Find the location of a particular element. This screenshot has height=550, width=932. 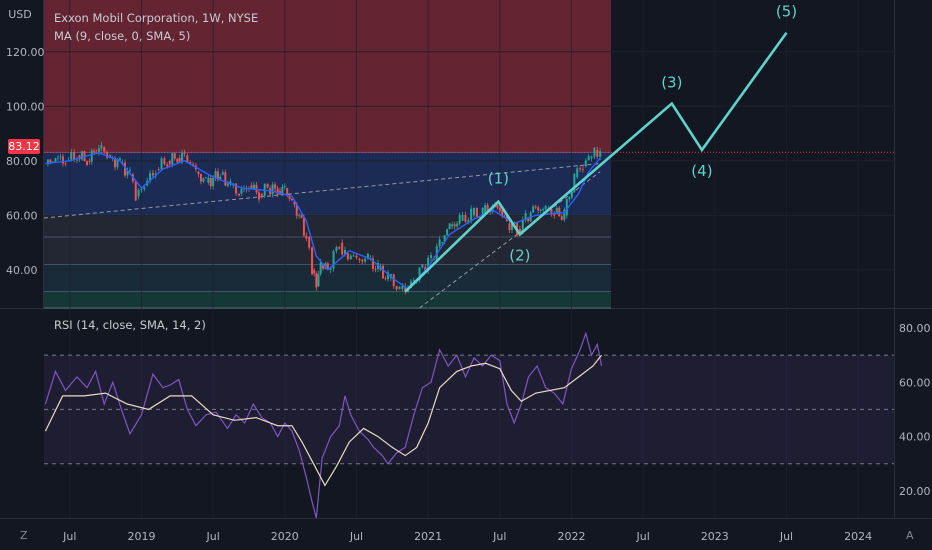

price-axis-label: 60.00 is located at coordinates (22, 215).